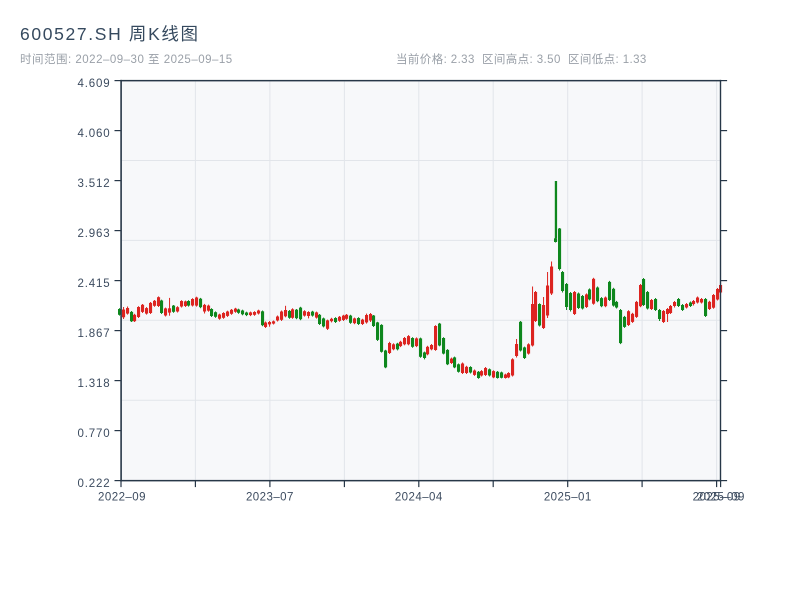  What do you see at coordinates (93, 334) in the screenshot?
I see `svg-text: 1.867` at bounding box center [93, 334].